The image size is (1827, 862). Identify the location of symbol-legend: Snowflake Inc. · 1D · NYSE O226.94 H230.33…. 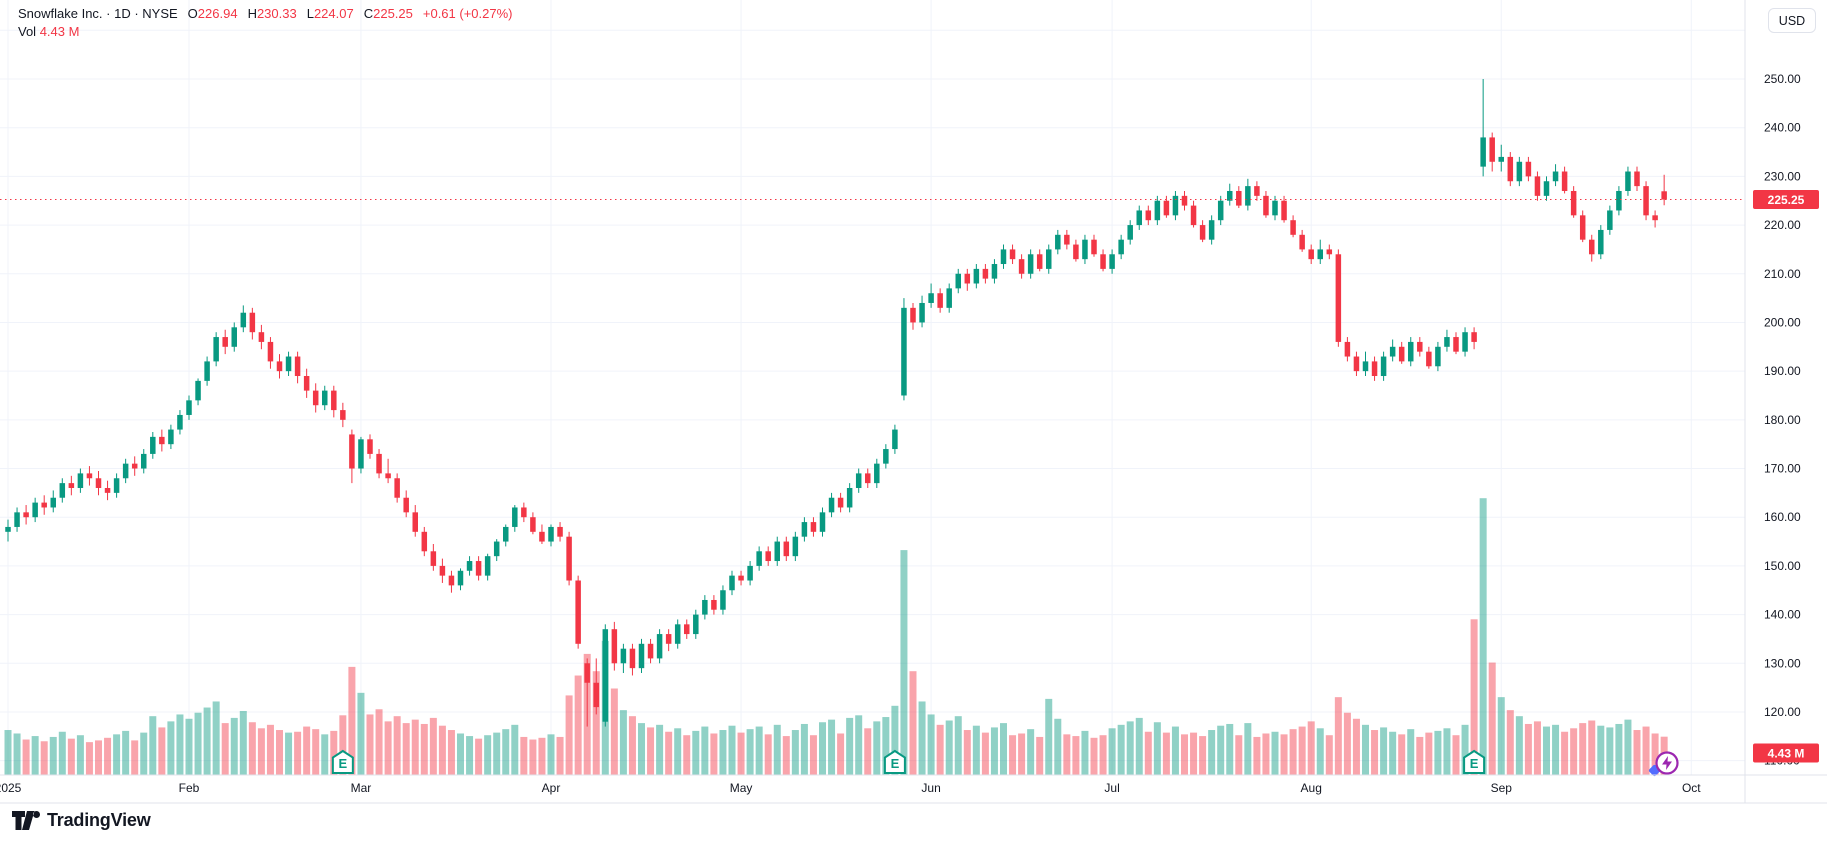
(265, 23).